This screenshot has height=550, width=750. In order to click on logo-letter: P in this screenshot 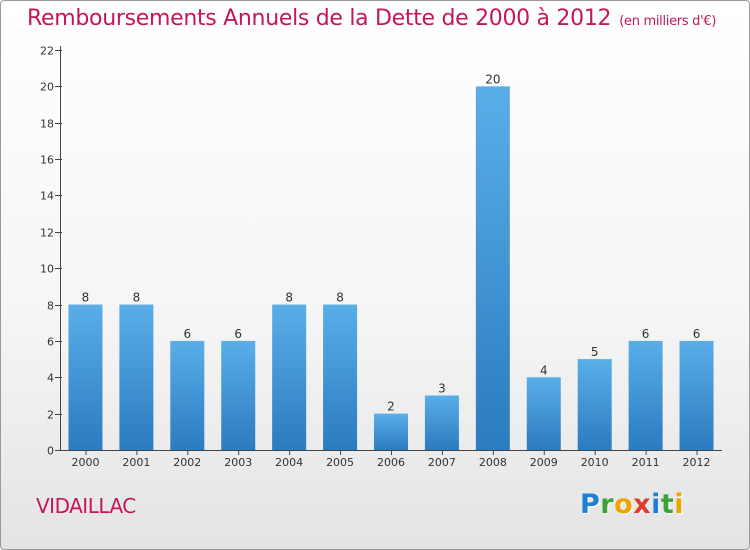, I will do `click(590, 504)`.